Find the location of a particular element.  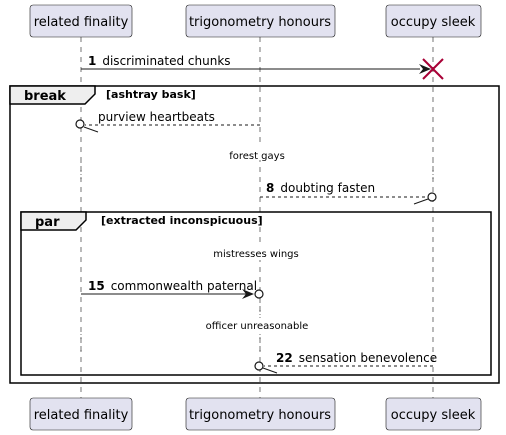

message-15: 15 commonwealth paternal is located at coordinates (172, 289).